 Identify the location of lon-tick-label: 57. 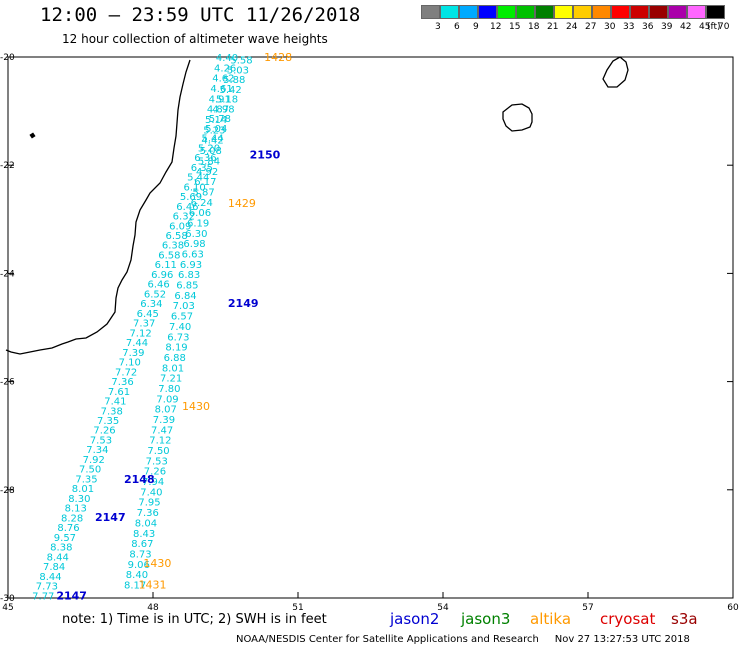
(587, 608).